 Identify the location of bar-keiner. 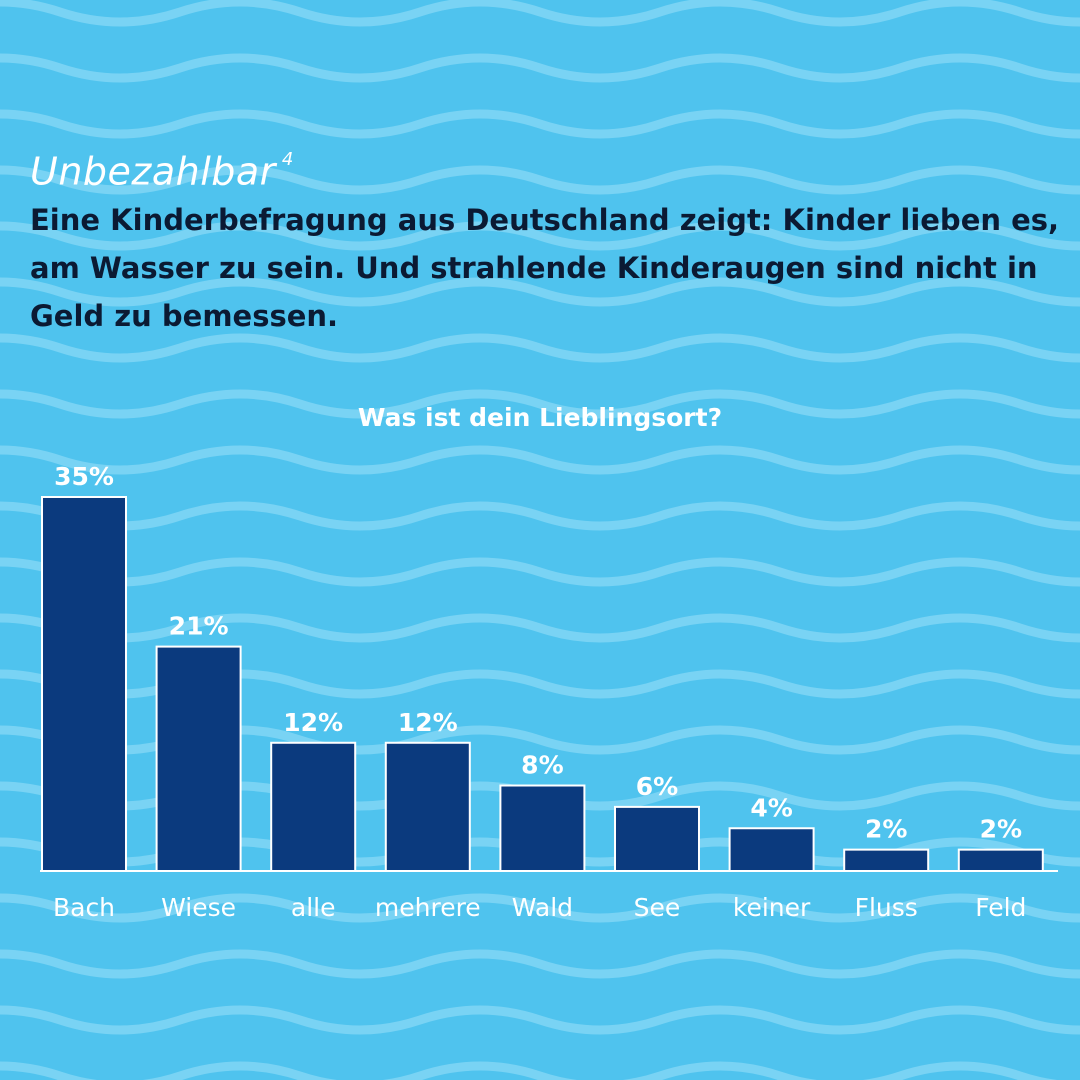
(771, 849).